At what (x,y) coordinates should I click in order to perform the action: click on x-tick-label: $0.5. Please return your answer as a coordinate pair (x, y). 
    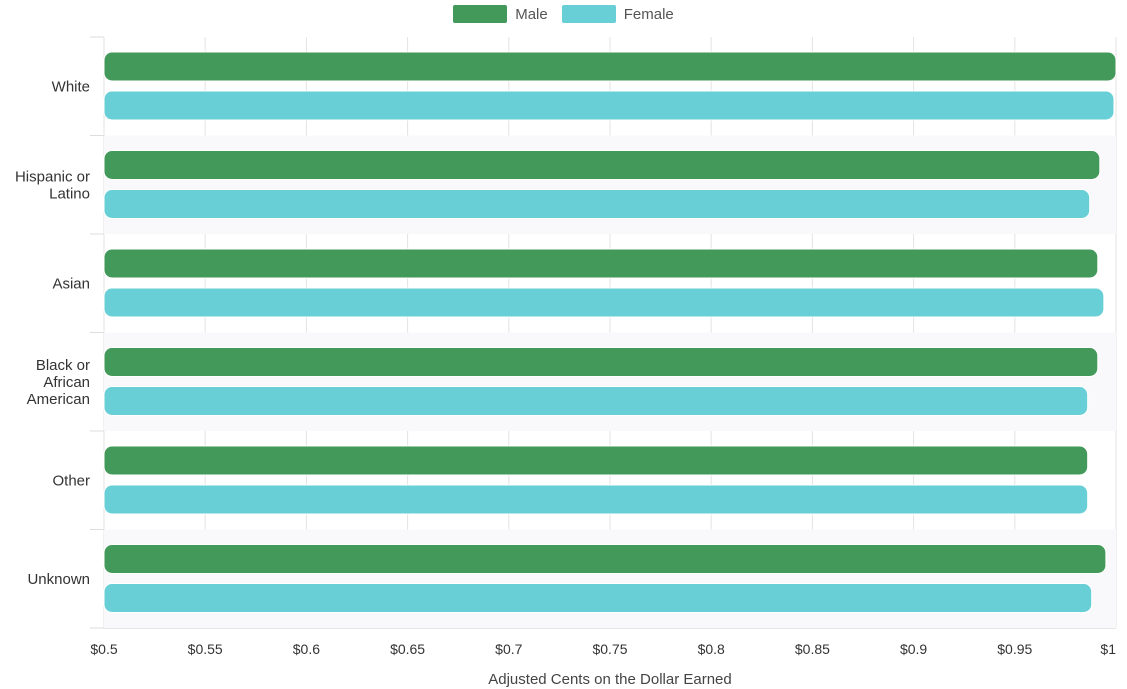
    Looking at the image, I should click on (103, 649).